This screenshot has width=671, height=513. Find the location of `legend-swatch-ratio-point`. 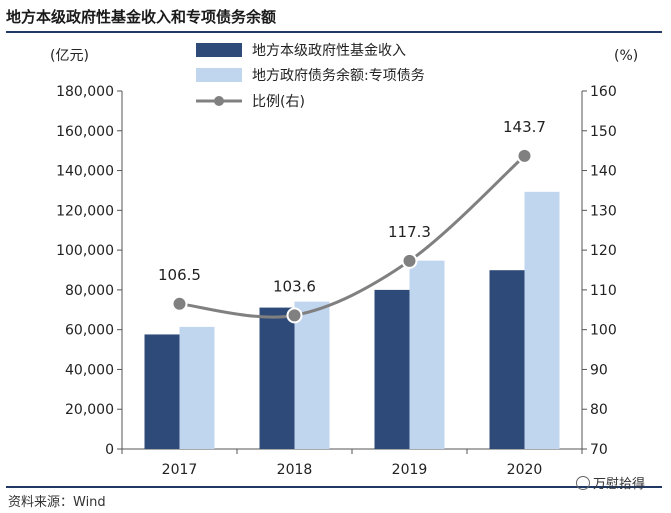

legend-swatch-ratio-point is located at coordinates (219, 101).